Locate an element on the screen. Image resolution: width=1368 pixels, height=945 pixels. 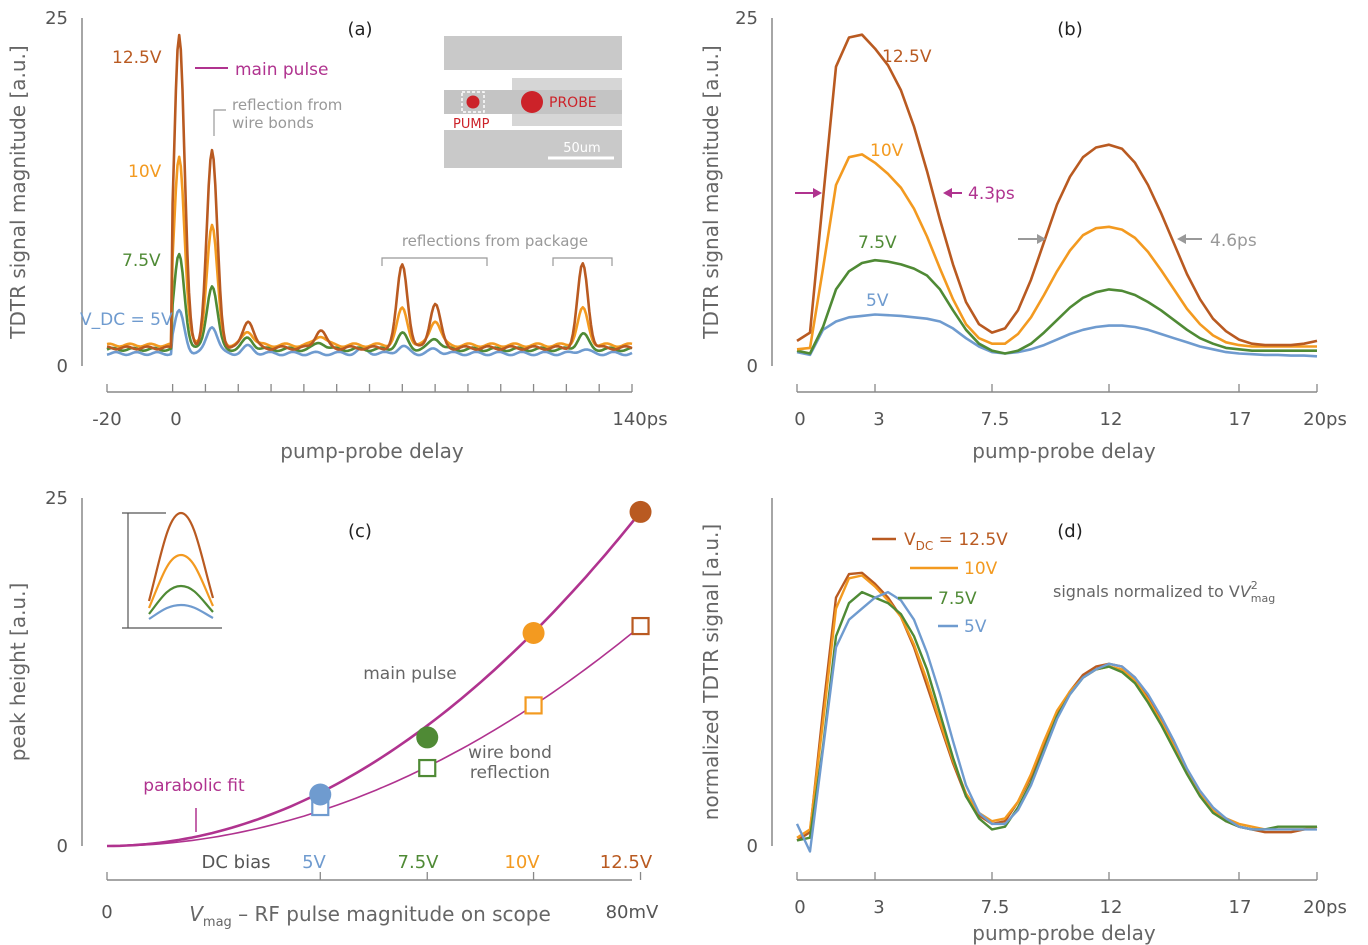
panel-d-series-v10 is located at coordinates (1057, 706).